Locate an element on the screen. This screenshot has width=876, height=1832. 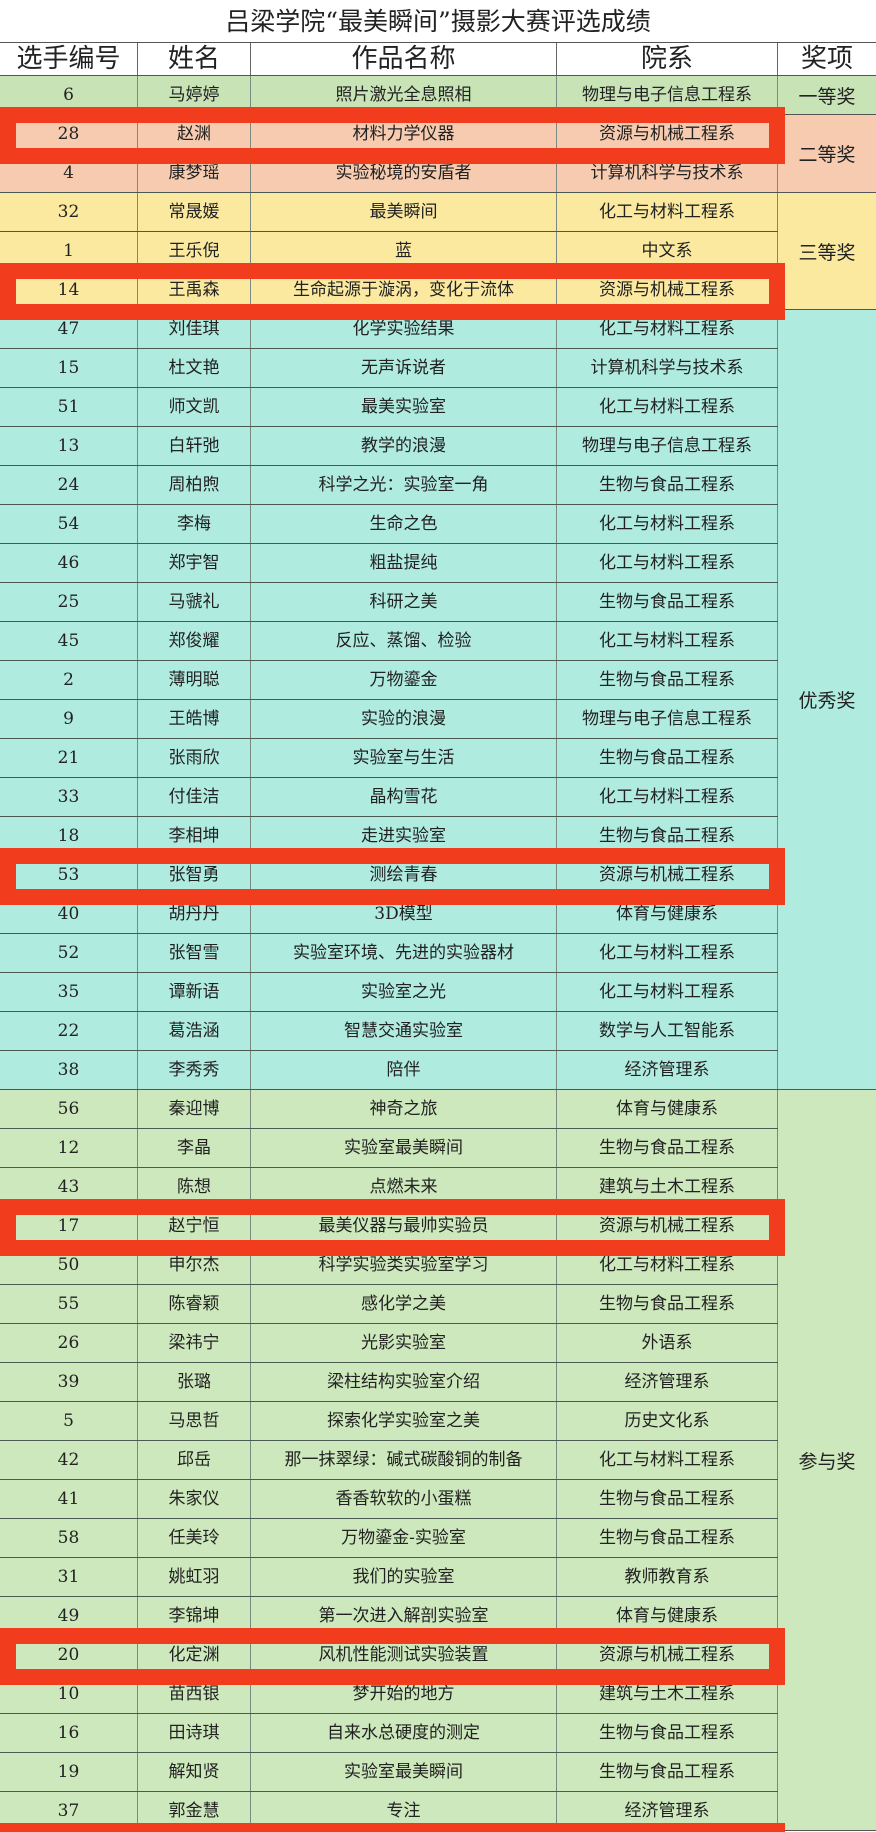
cell-contestant-id: 55 is located at coordinates (69, 1304).